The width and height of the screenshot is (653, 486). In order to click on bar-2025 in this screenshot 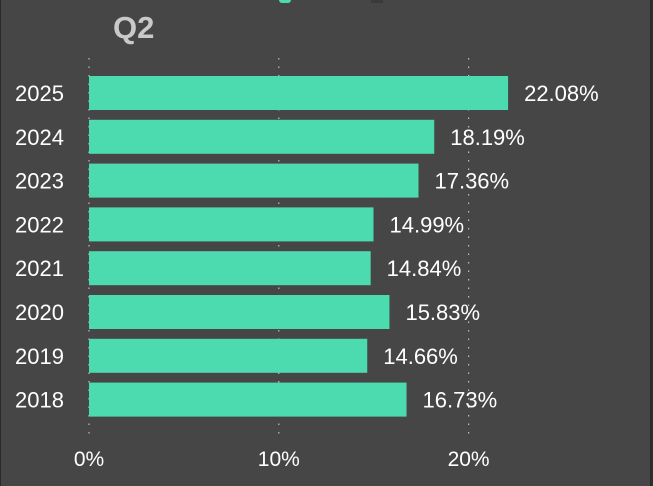, I will do `click(299, 93)`.